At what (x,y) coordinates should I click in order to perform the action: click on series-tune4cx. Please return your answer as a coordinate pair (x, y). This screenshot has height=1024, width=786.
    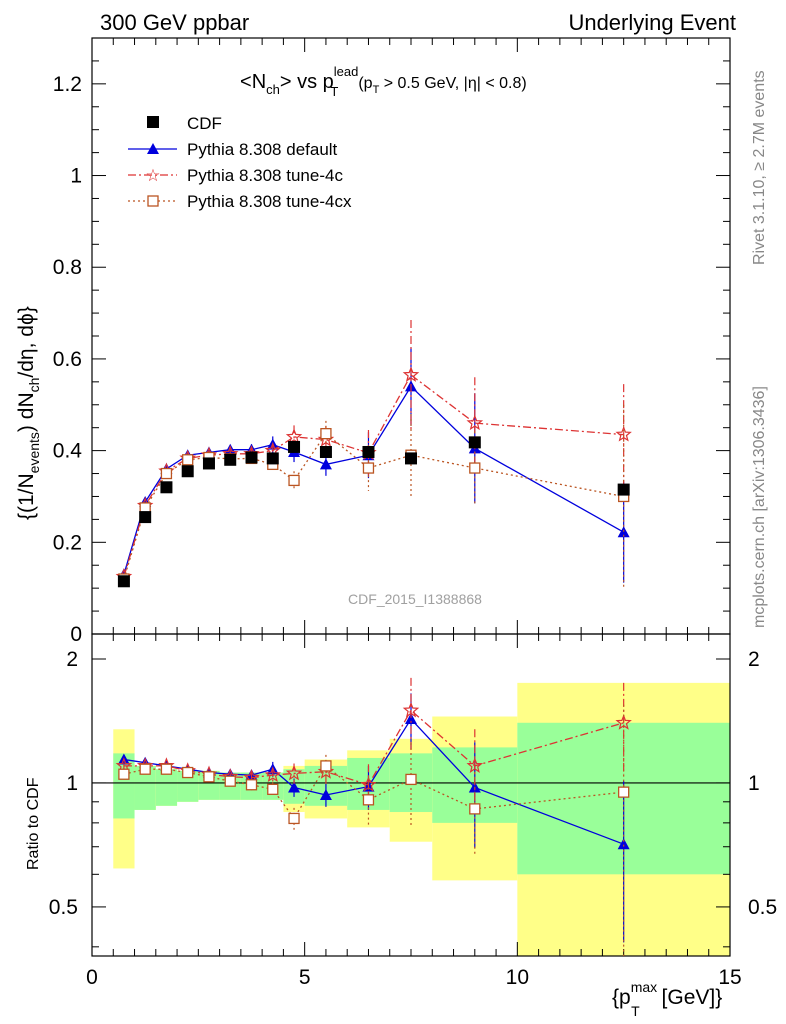
    Looking at the image, I should click on (374, 496).